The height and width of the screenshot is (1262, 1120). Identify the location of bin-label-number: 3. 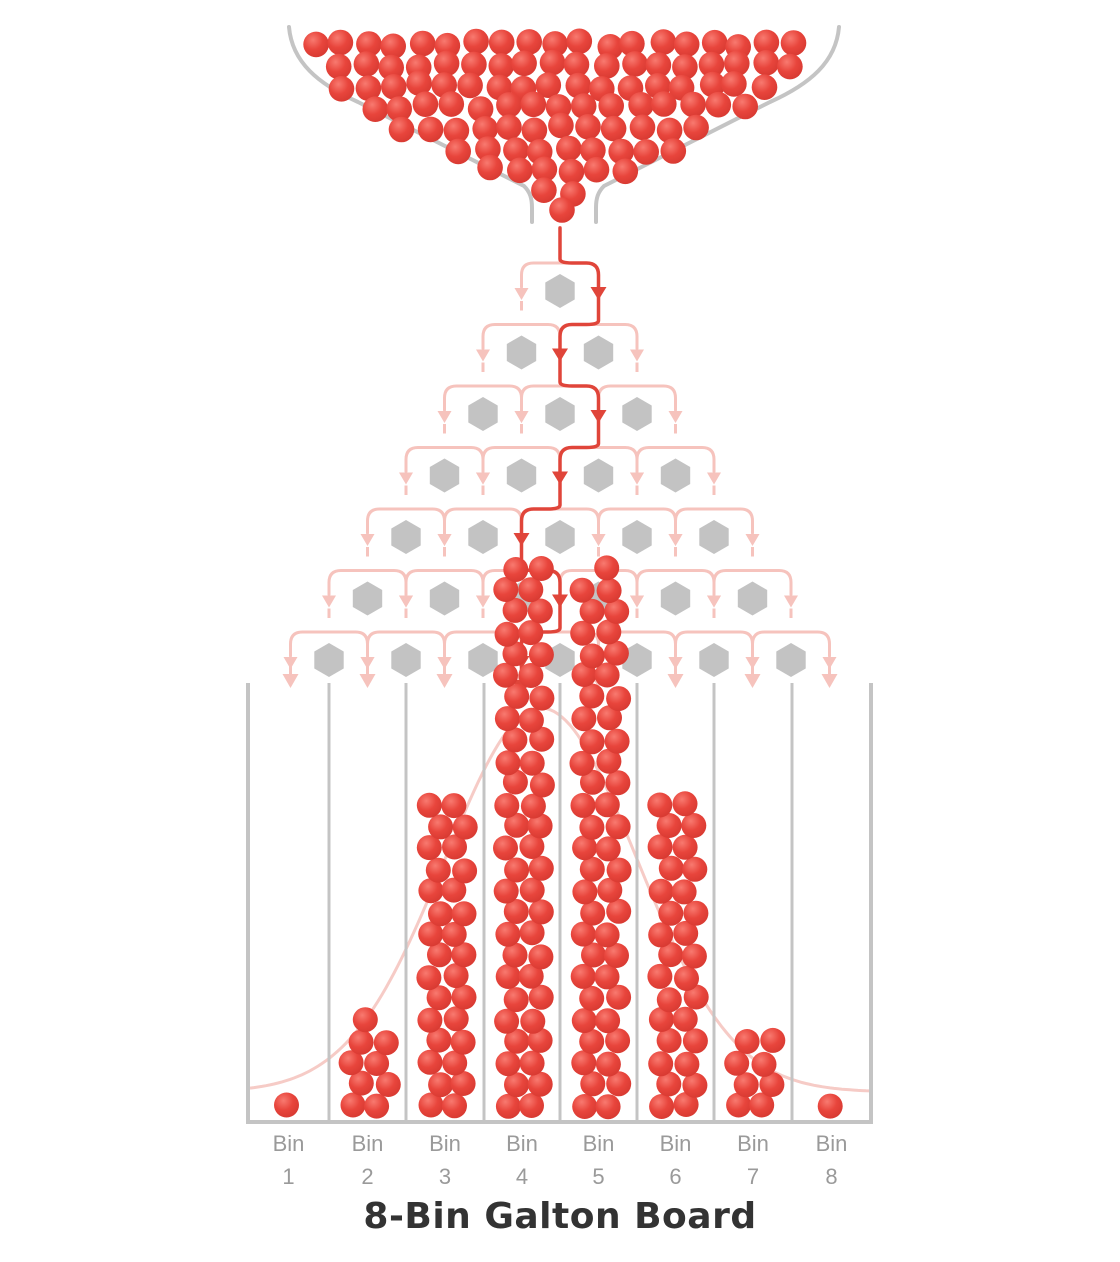
(445, 1176).